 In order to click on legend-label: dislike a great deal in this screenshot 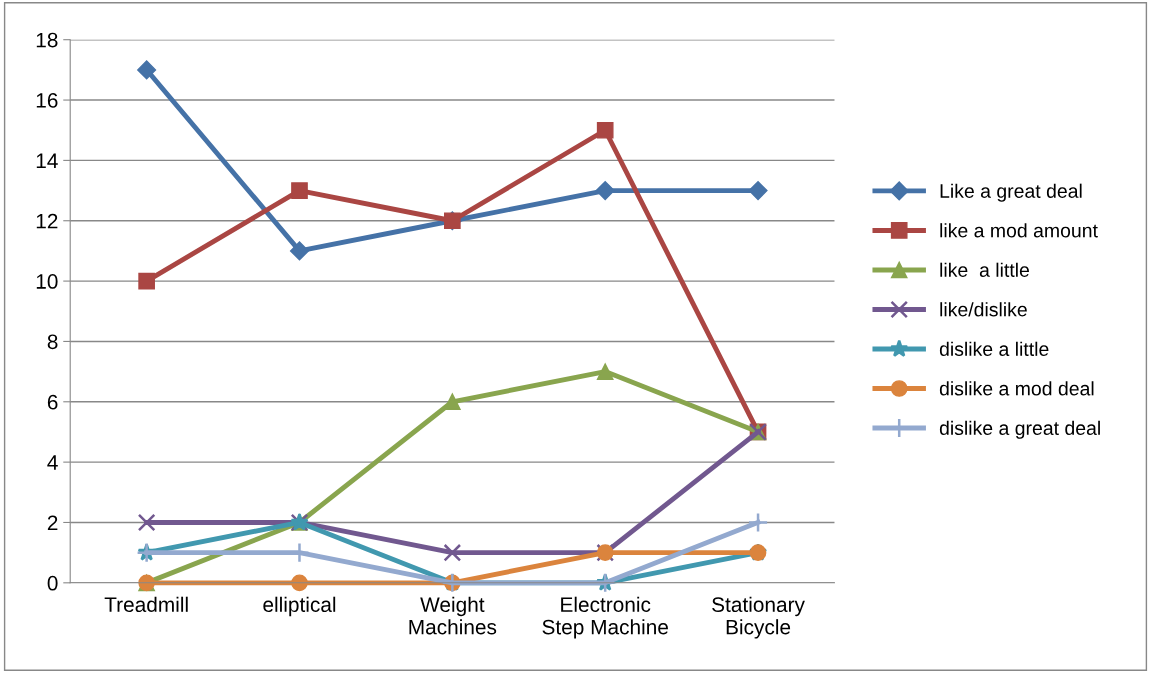, I will do `click(1019, 429)`.